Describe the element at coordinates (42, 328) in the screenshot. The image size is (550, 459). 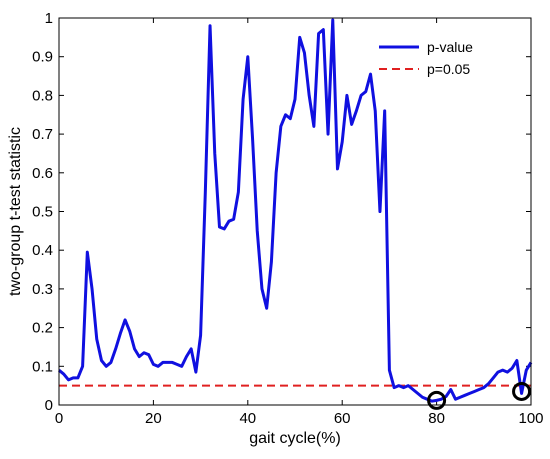
I see `y-tick-label: 0.2` at that location.